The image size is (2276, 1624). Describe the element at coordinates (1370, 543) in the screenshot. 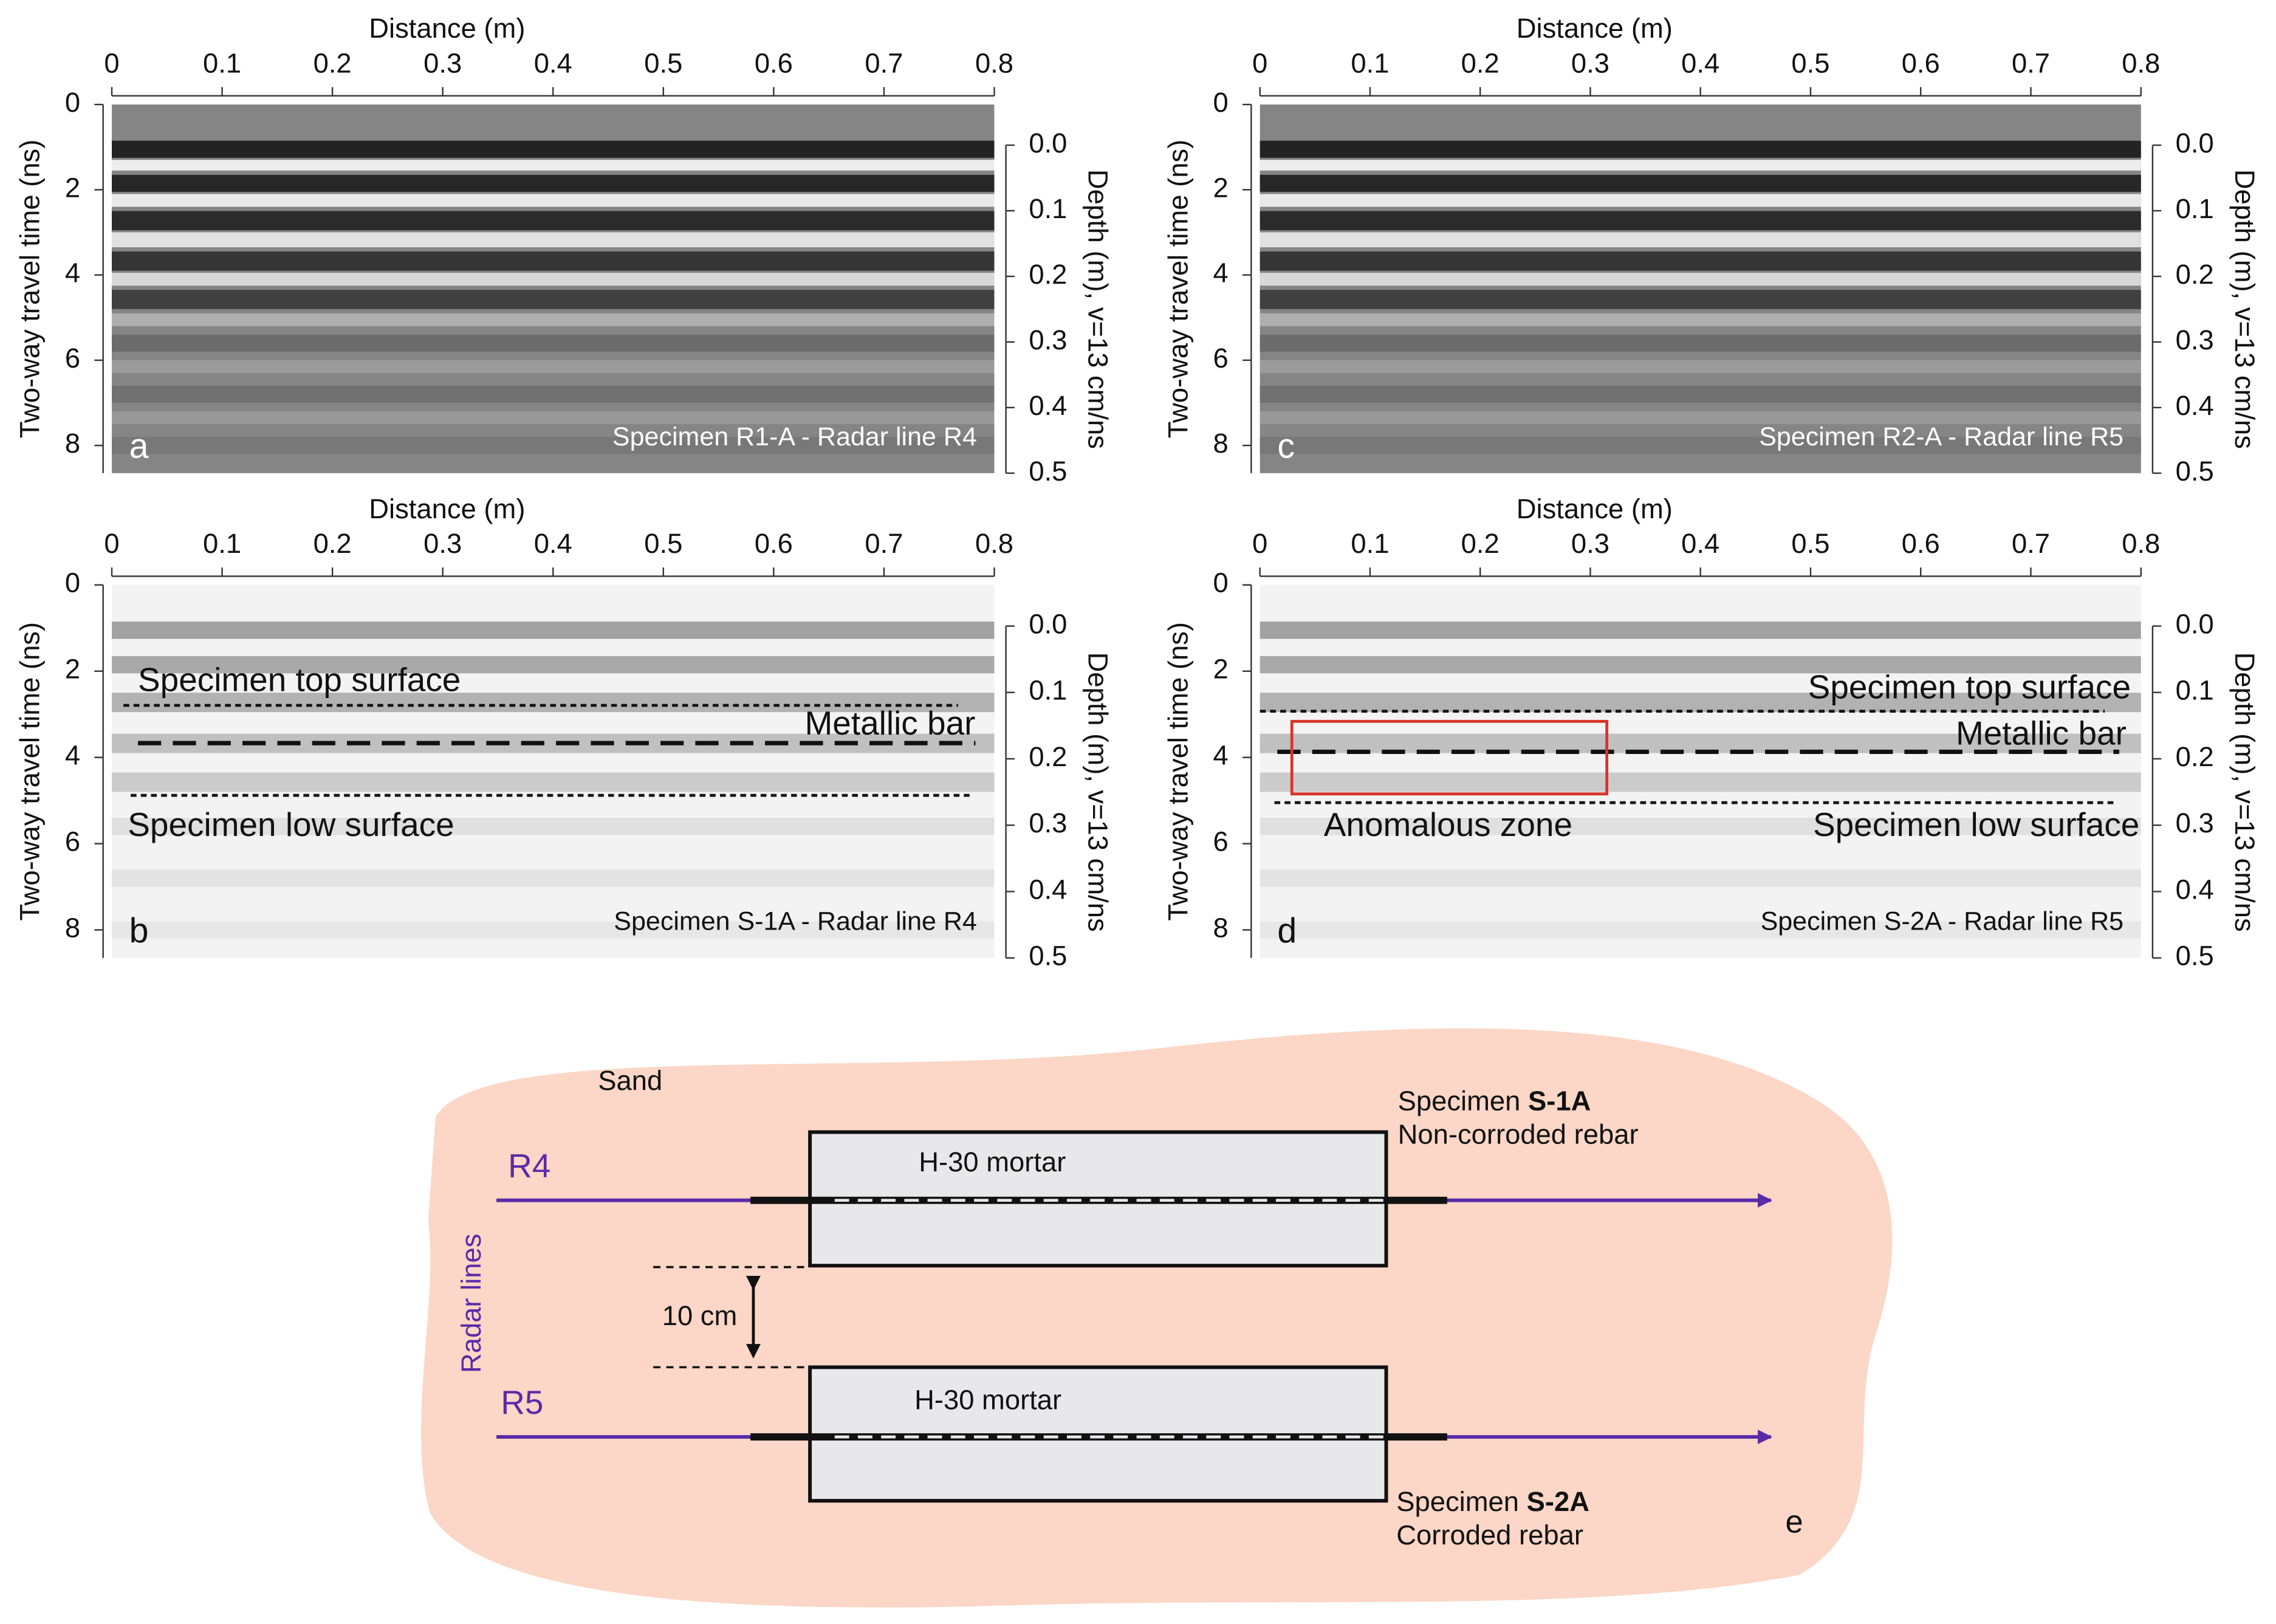

I see `x-tick-label: 0.1` at that location.